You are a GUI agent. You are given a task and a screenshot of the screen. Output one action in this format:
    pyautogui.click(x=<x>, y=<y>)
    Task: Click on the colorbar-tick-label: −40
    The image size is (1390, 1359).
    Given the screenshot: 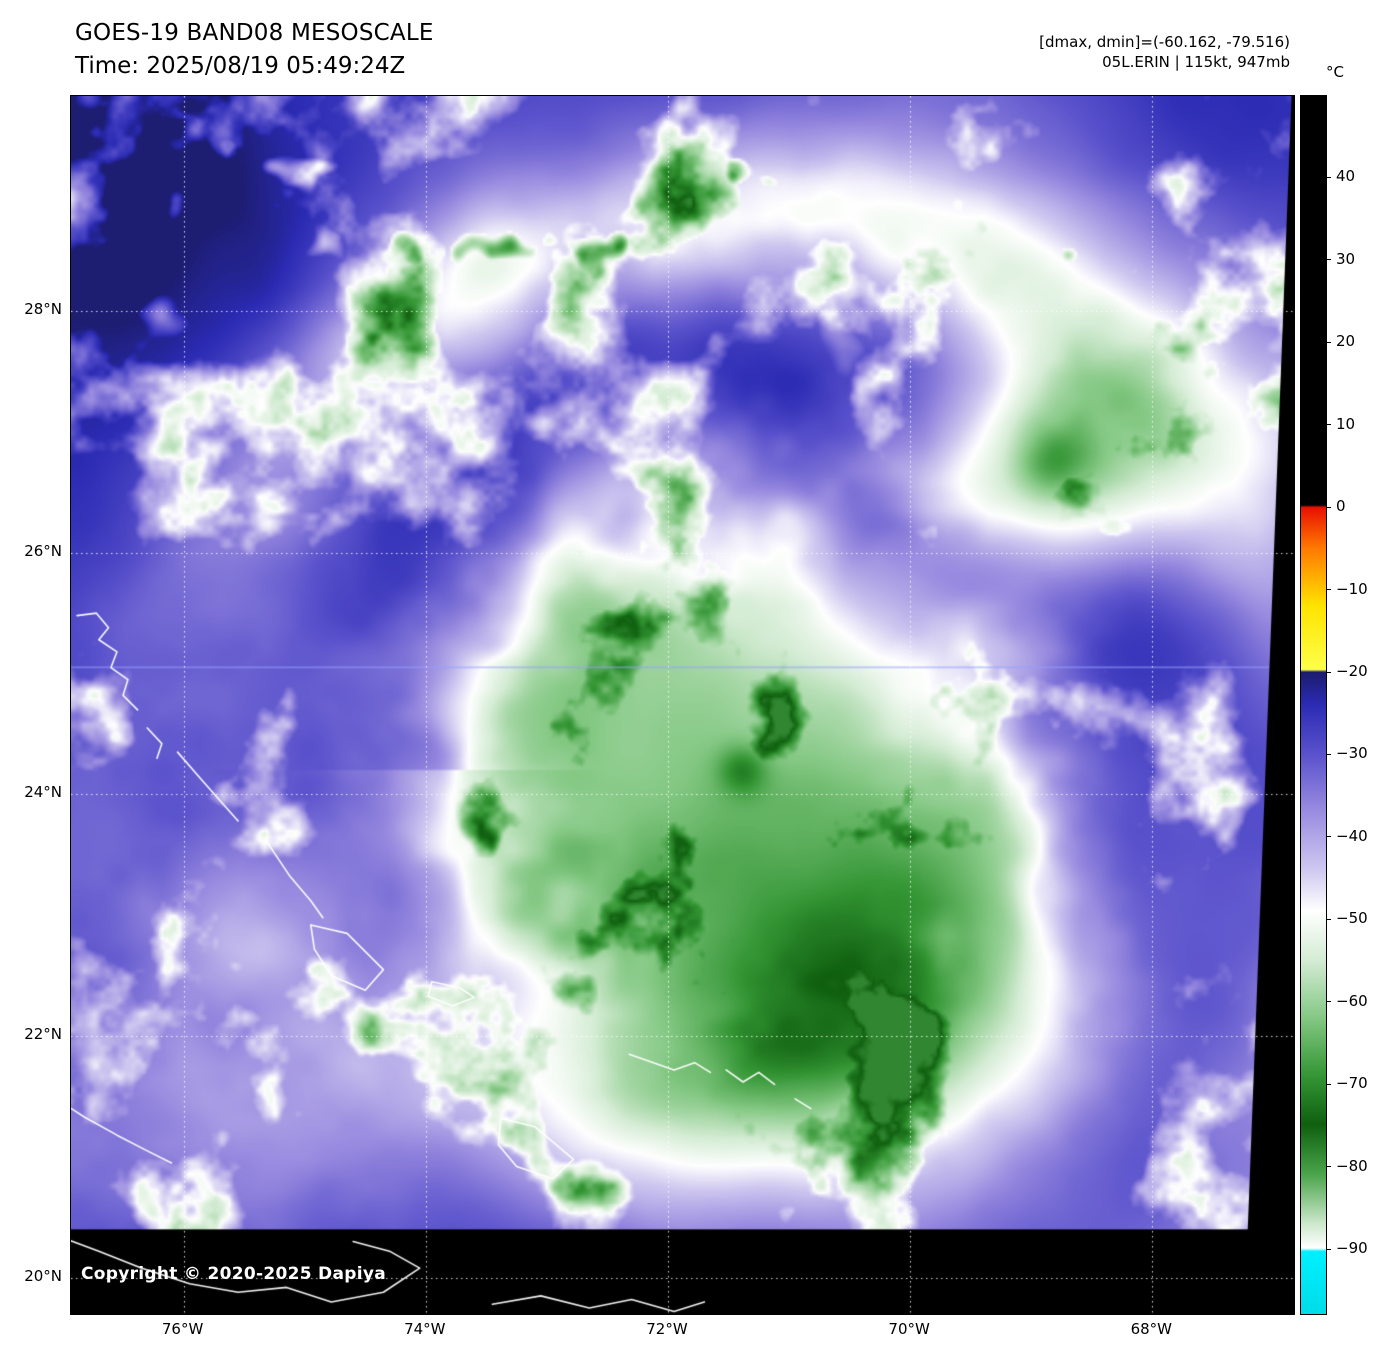 What is the action you would take?
    pyautogui.click(x=1352, y=835)
    